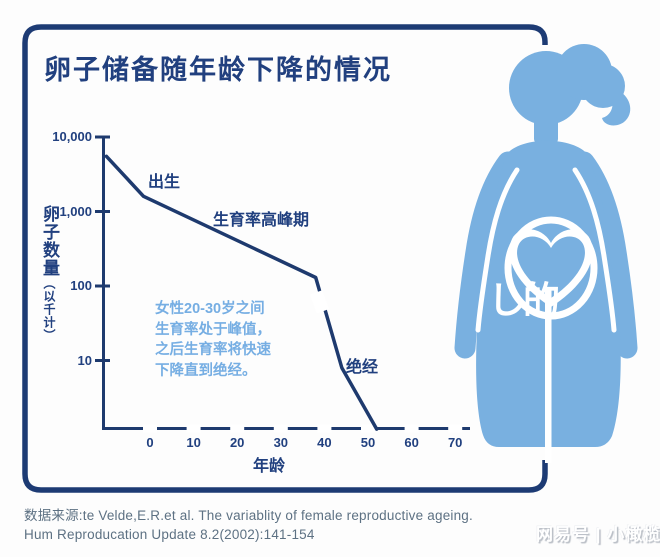 This screenshot has height=557, width=660. What do you see at coordinates (213, 340) in the screenshot?
I see `note-annotation: 女性20-30岁之间 生育率处于峰值， 之后生育率将快速 下降直到绝经。` at bounding box center [213, 340].